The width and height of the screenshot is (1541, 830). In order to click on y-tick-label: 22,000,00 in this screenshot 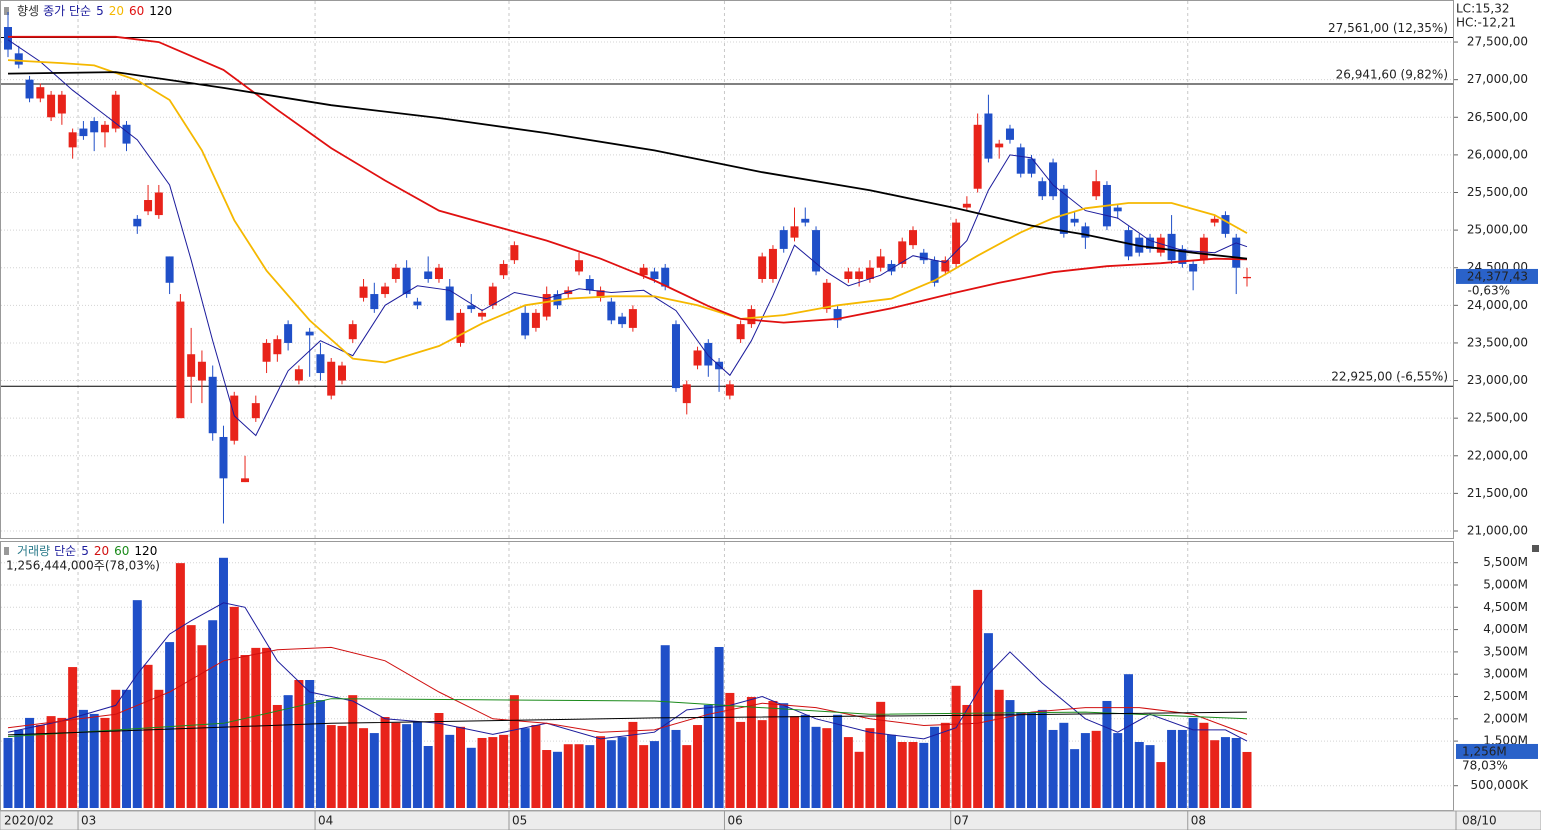, I will do `click(1497, 455)`.